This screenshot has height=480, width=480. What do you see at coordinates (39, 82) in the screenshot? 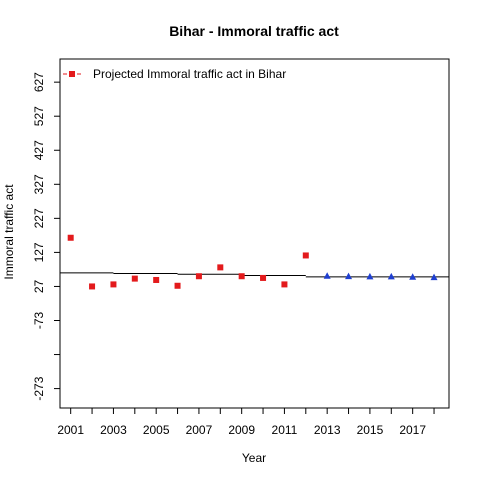
I see `y-tick-label: 627` at bounding box center [39, 82].